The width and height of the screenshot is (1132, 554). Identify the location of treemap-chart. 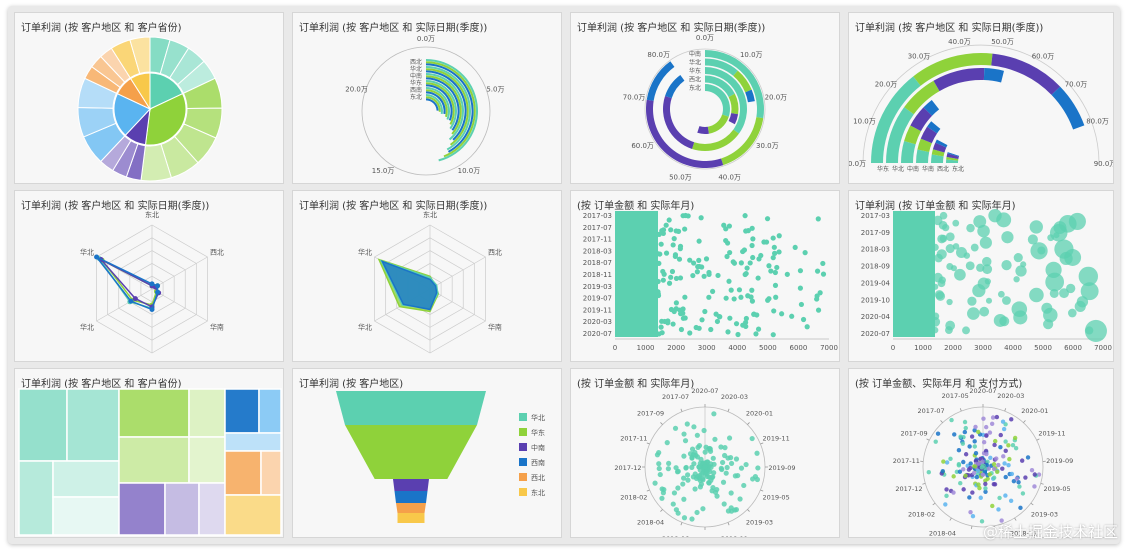
(149, 453).